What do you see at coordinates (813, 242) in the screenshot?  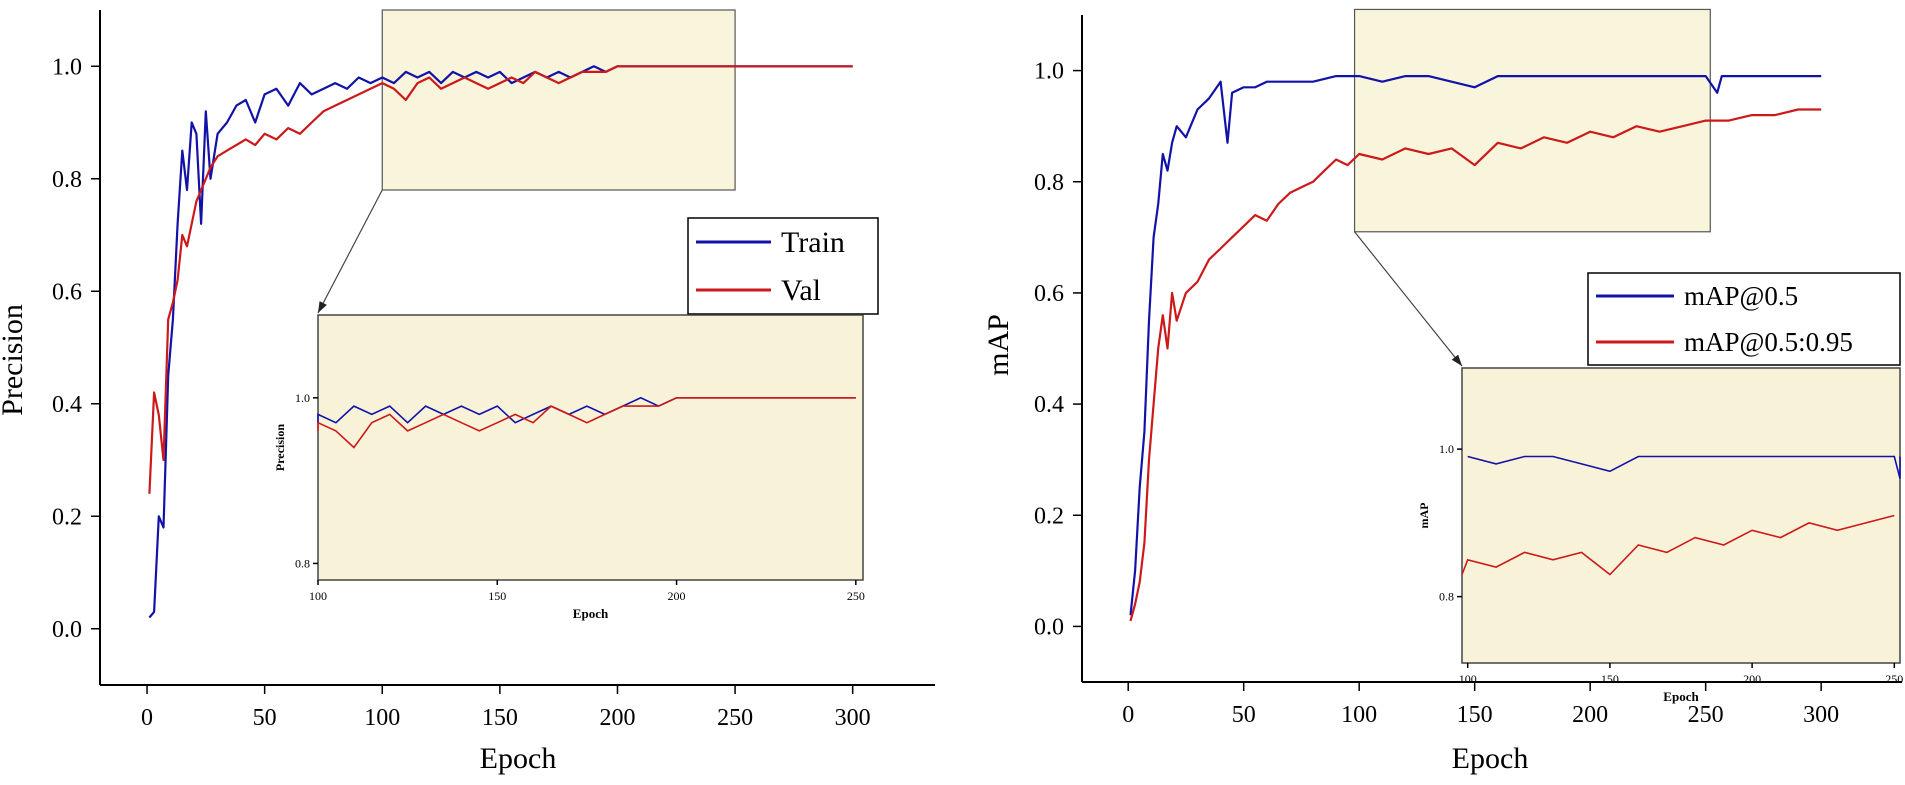 I see `legend-label: Train` at bounding box center [813, 242].